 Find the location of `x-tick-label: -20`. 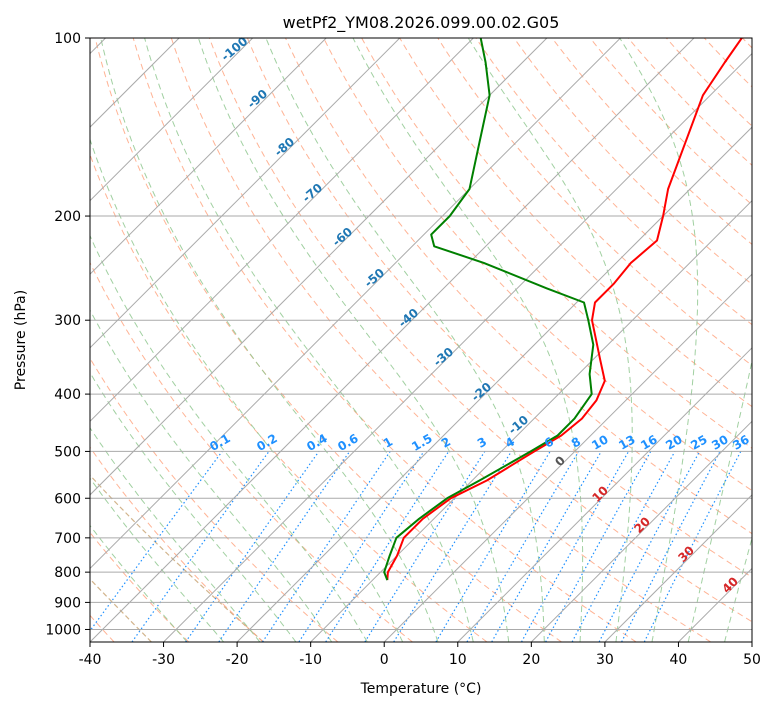

x-tick-label: -20 is located at coordinates (237, 660).